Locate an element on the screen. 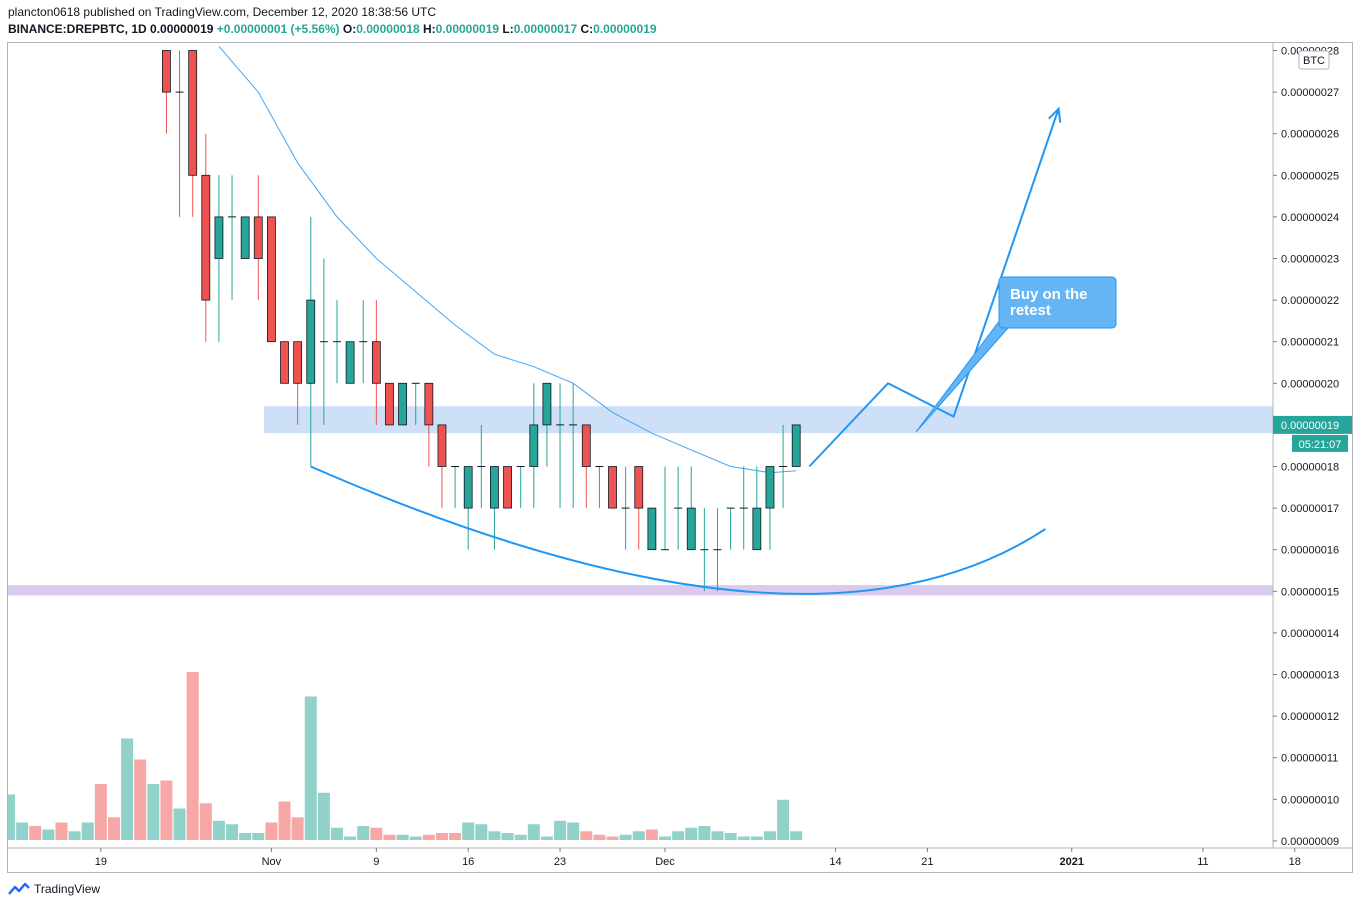 The height and width of the screenshot is (907, 1360). price-tick-label: 0.00000020 is located at coordinates (1310, 384).